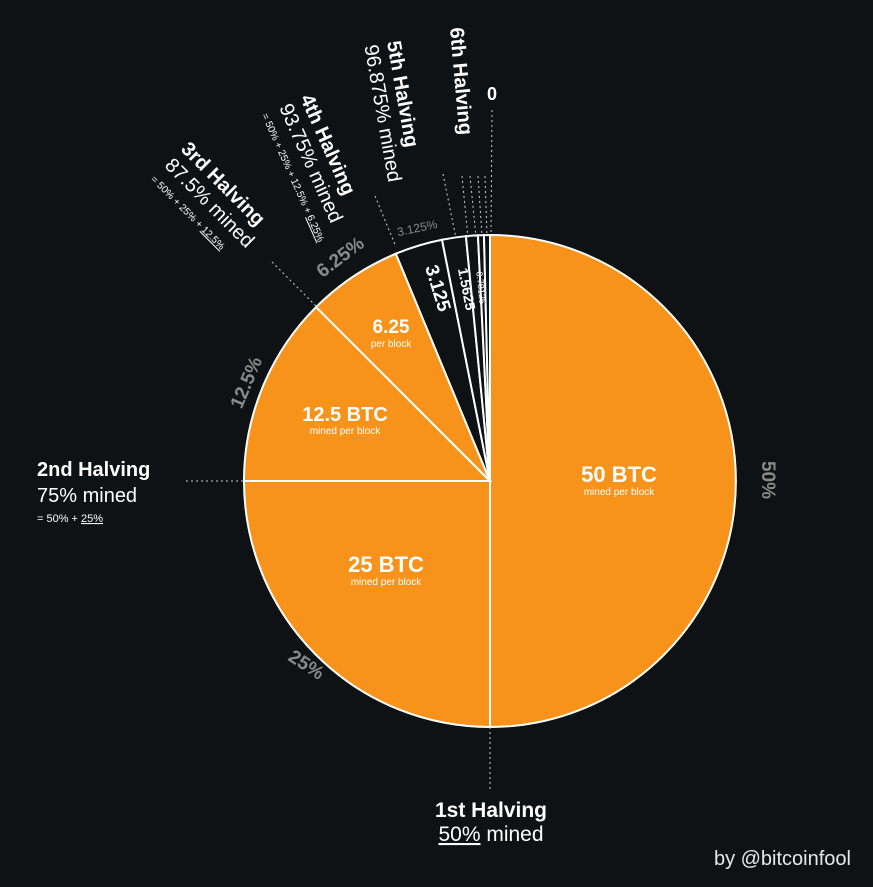 This screenshot has width=873, height=887. What do you see at coordinates (620, 492) in the screenshot?
I see `slice-1-sub: mined per block` at bounding box center [620, 492].